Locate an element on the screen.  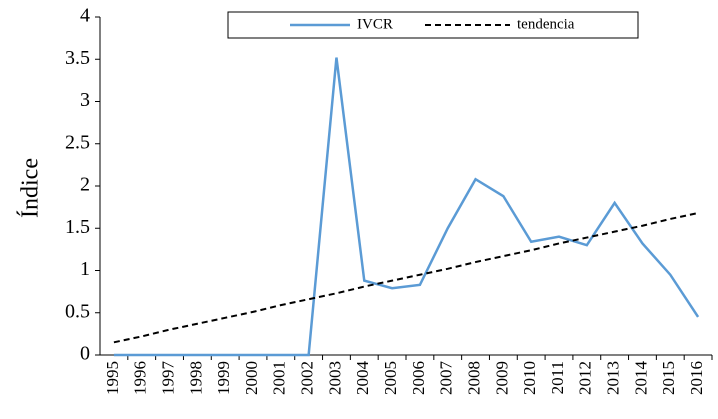
y-tick-label: 1.5 is located at coordinates (77, 227).